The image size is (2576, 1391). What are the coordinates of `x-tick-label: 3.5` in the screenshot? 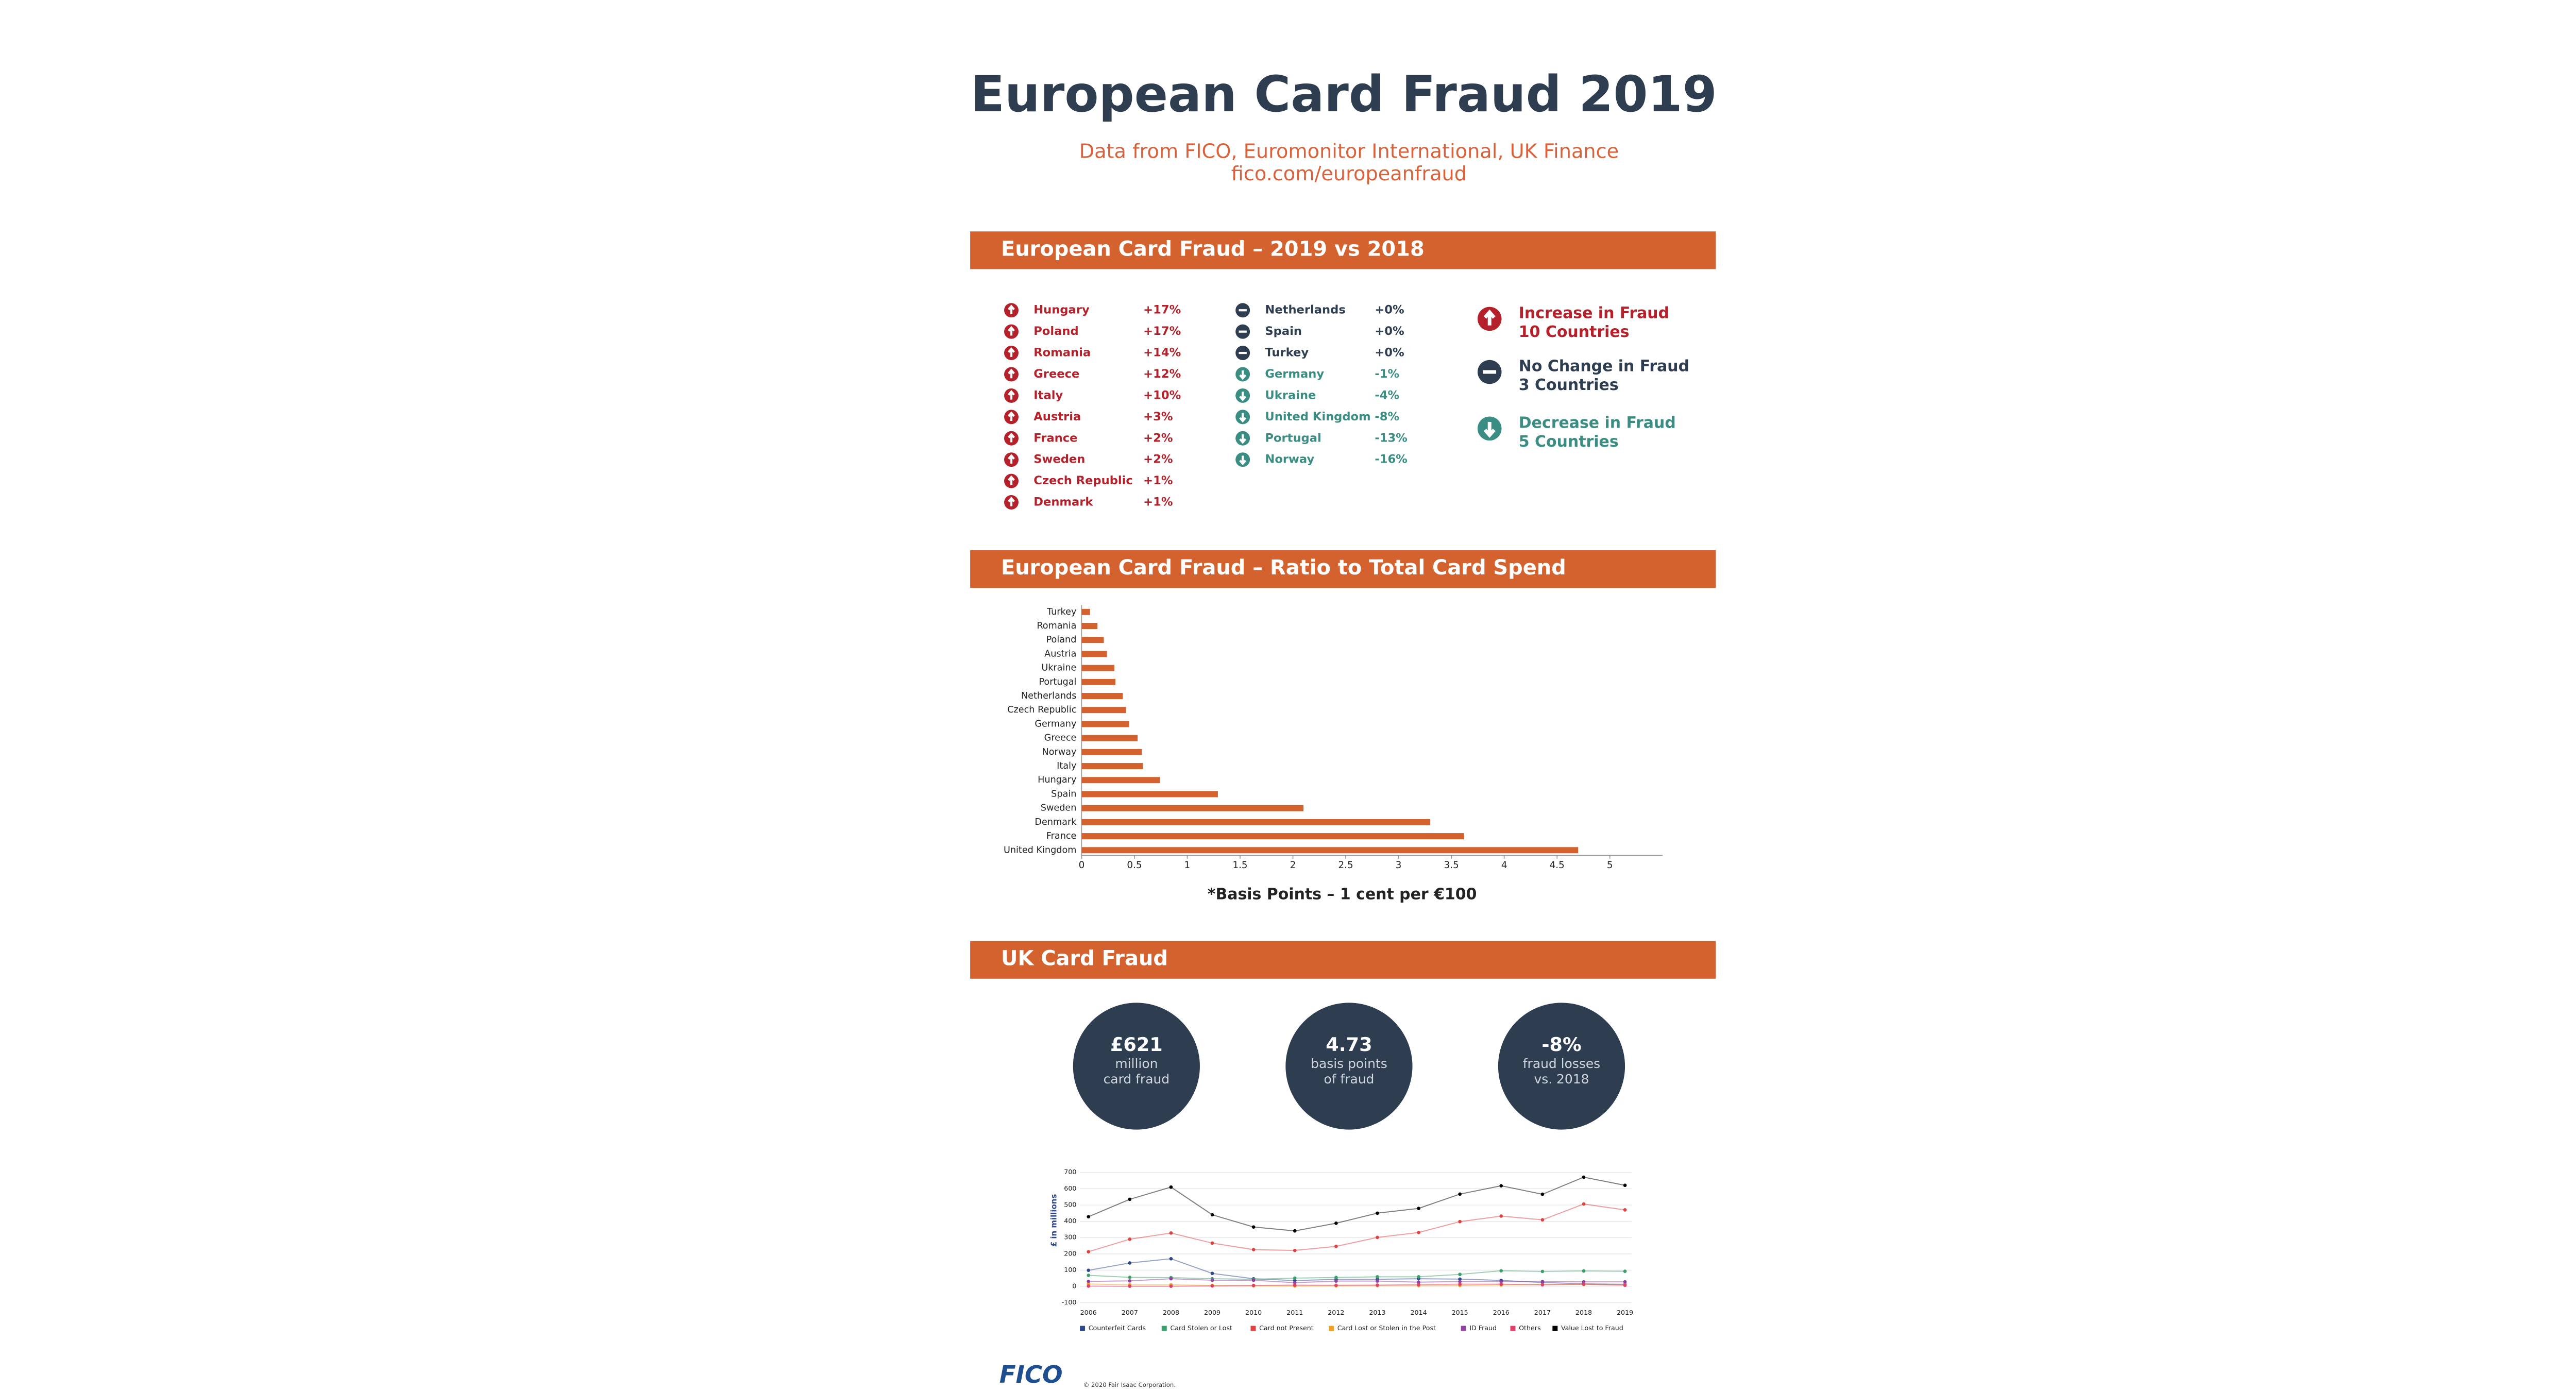 It's located at (1451, 865).